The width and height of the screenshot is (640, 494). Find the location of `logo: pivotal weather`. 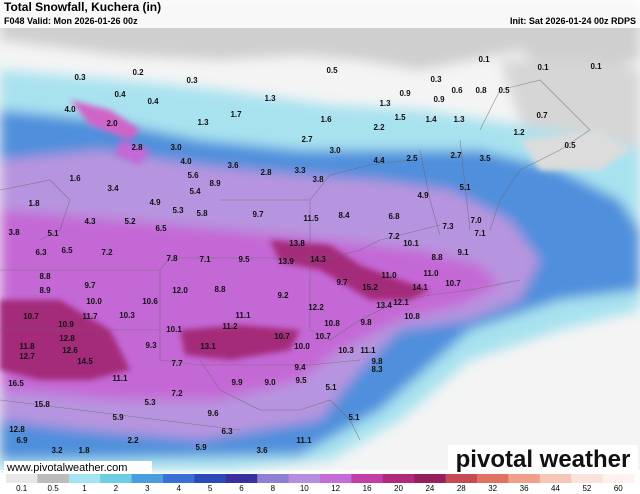

logo: pivotal weather is located at coordinates (543, 459).